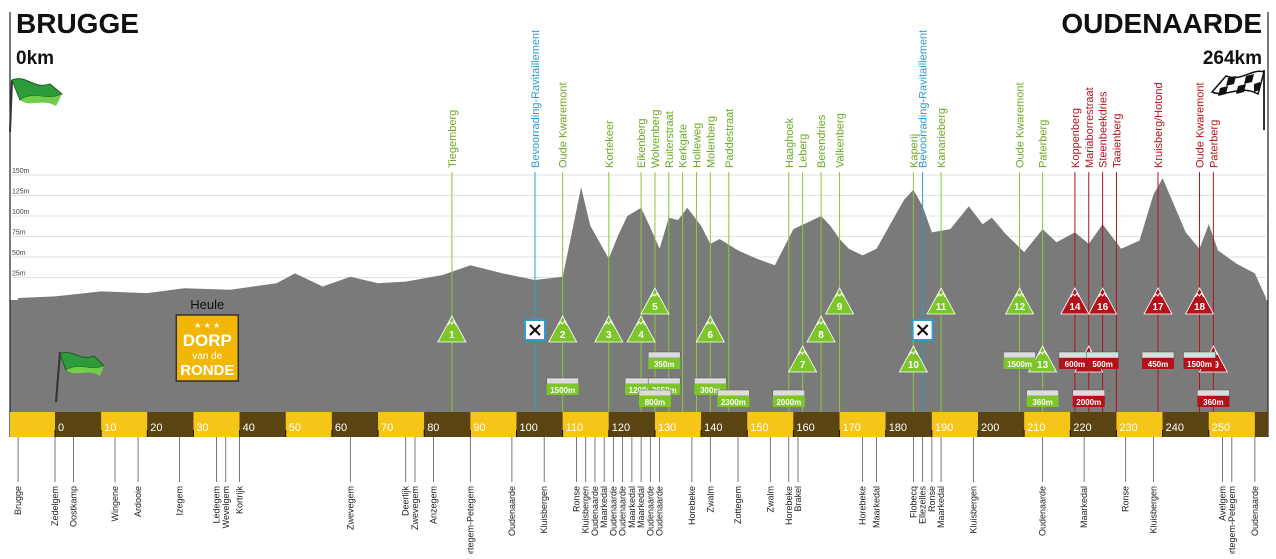 Image resolution: width=1276 pixels, height=559 pixels. Describe the element at coordinates (470, 520) in the screenshot. I see `town-name: Wortegem-Petegem` at that location.